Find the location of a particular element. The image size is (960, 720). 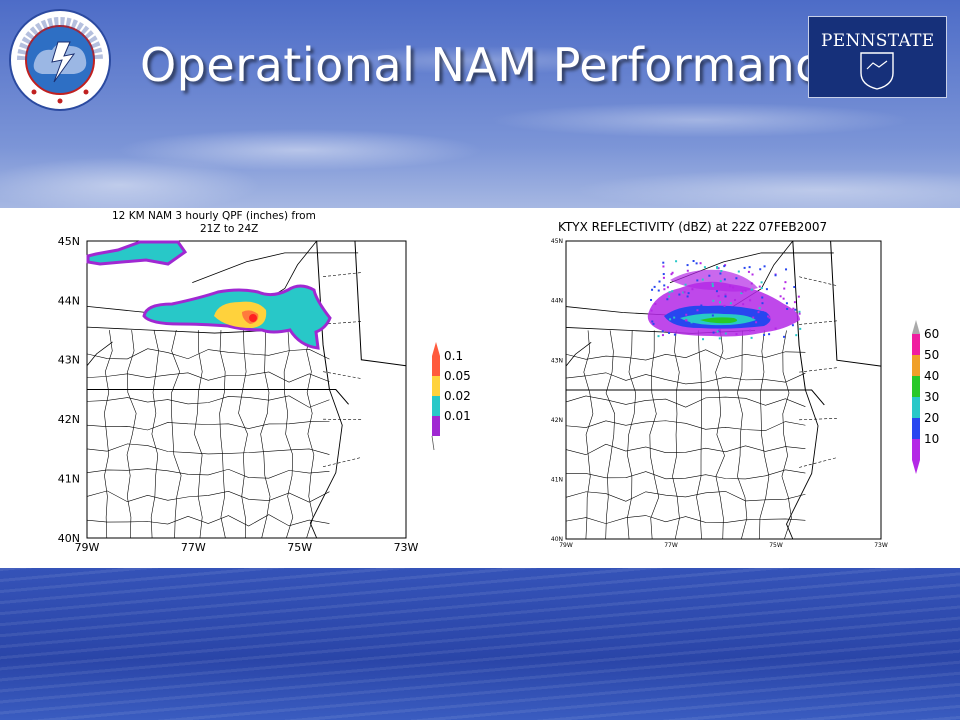

left-lon-labels: 79W 77W 75W 73W is located at coordinates (247, 547).